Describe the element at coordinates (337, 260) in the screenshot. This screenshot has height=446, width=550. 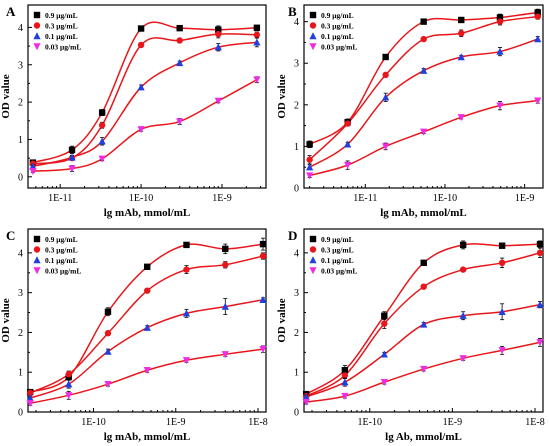
I see `legend-label: 0.1 μg/mL` at that location.